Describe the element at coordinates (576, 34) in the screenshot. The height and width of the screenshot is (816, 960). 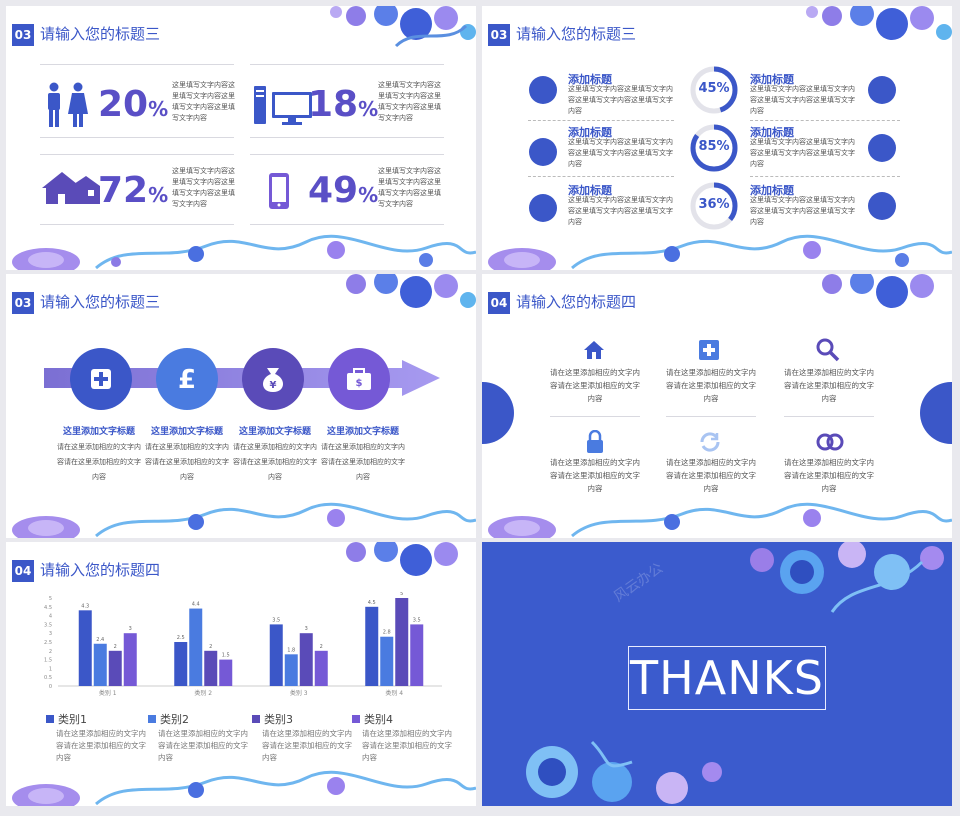
I see `slide-title: 请输入您的标题三` at that location.